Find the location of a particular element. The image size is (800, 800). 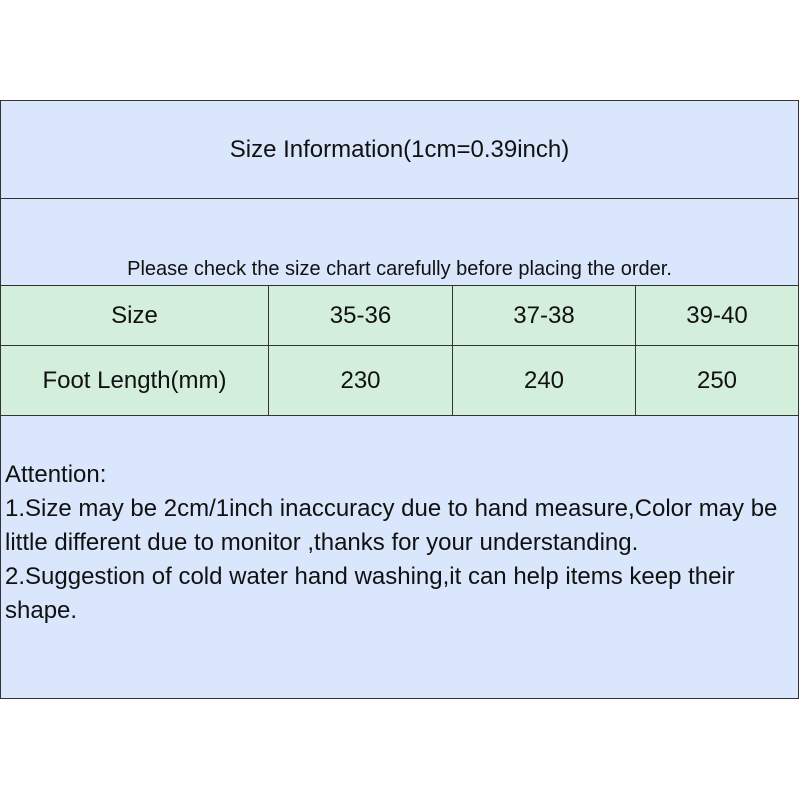

foot-length-cell: 250 is located at coordinates (717, 380).